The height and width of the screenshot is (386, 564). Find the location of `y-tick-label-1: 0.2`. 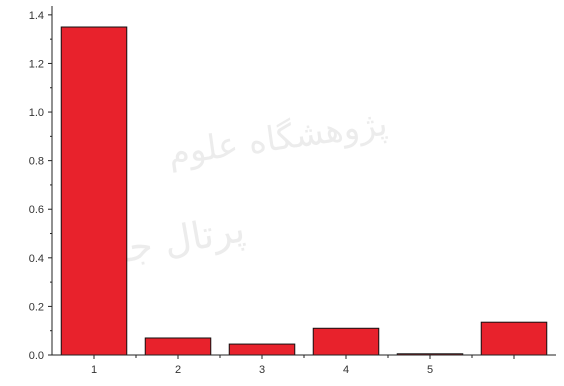

y-tick-label-1: 0.2 is located at coordinates (36, 307).